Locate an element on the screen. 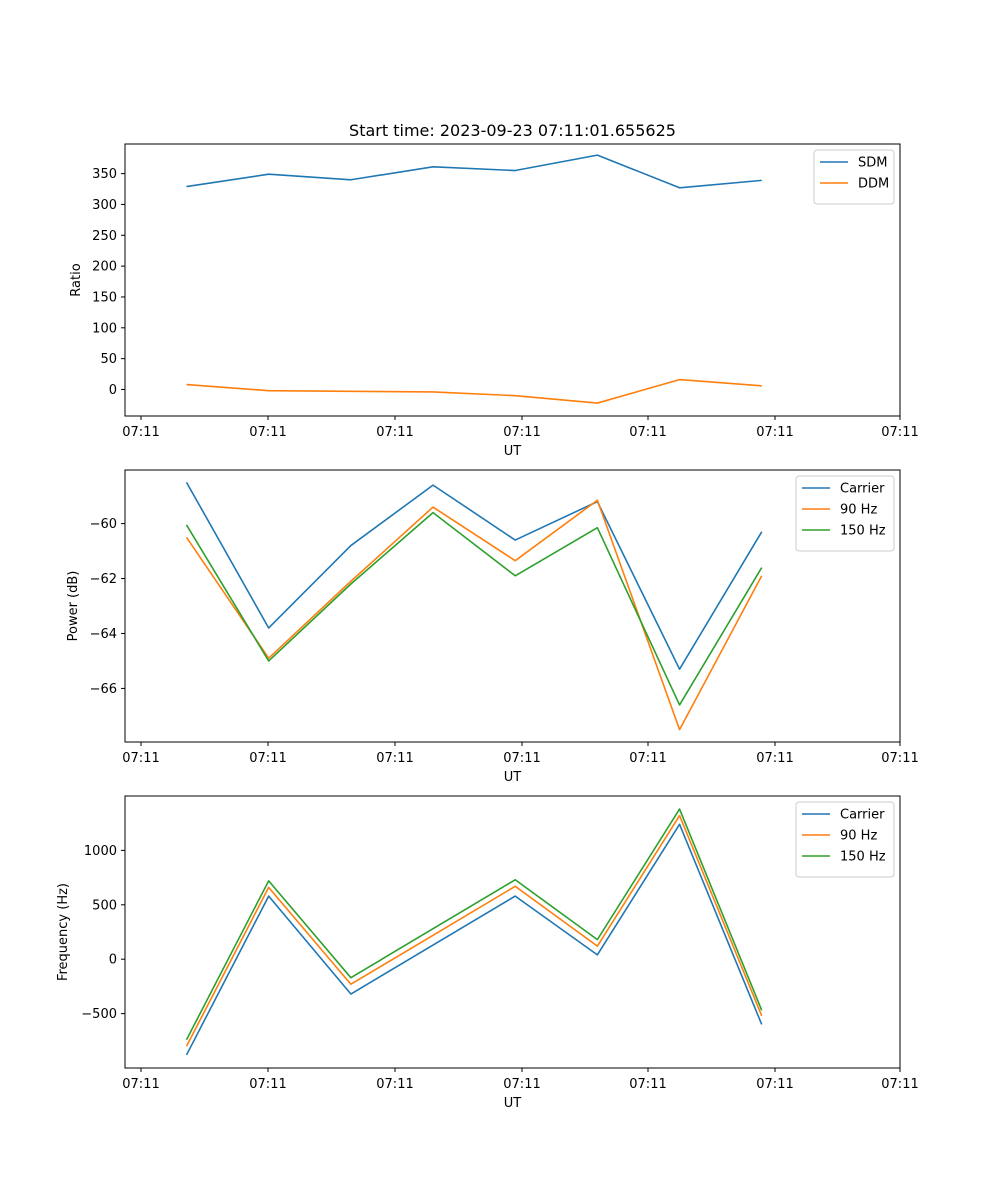 The height and width of the screenshot is (1200, 1000). legend: SDM DDM is located at coordinates (854, 177).